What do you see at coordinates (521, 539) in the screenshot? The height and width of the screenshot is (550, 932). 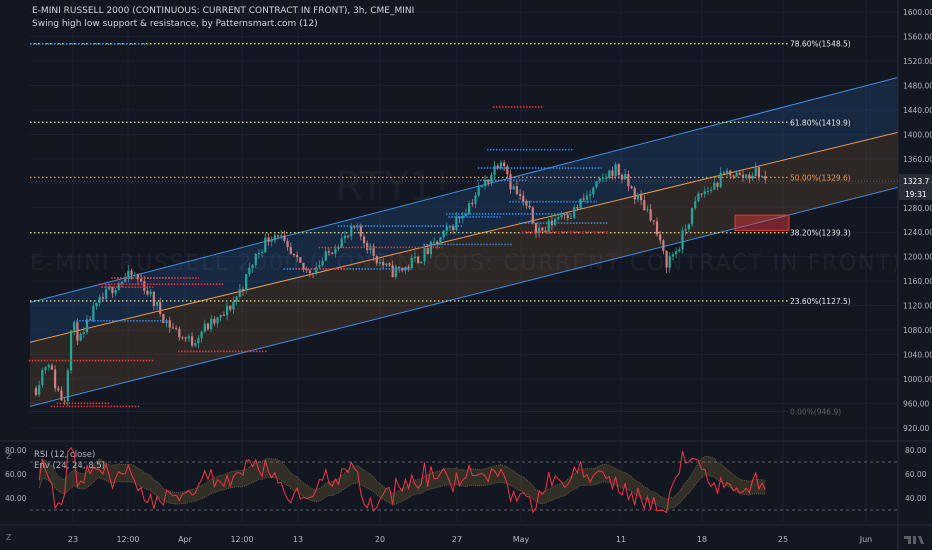 I see `time-tick-label: May` at bounding box center [521, 539].